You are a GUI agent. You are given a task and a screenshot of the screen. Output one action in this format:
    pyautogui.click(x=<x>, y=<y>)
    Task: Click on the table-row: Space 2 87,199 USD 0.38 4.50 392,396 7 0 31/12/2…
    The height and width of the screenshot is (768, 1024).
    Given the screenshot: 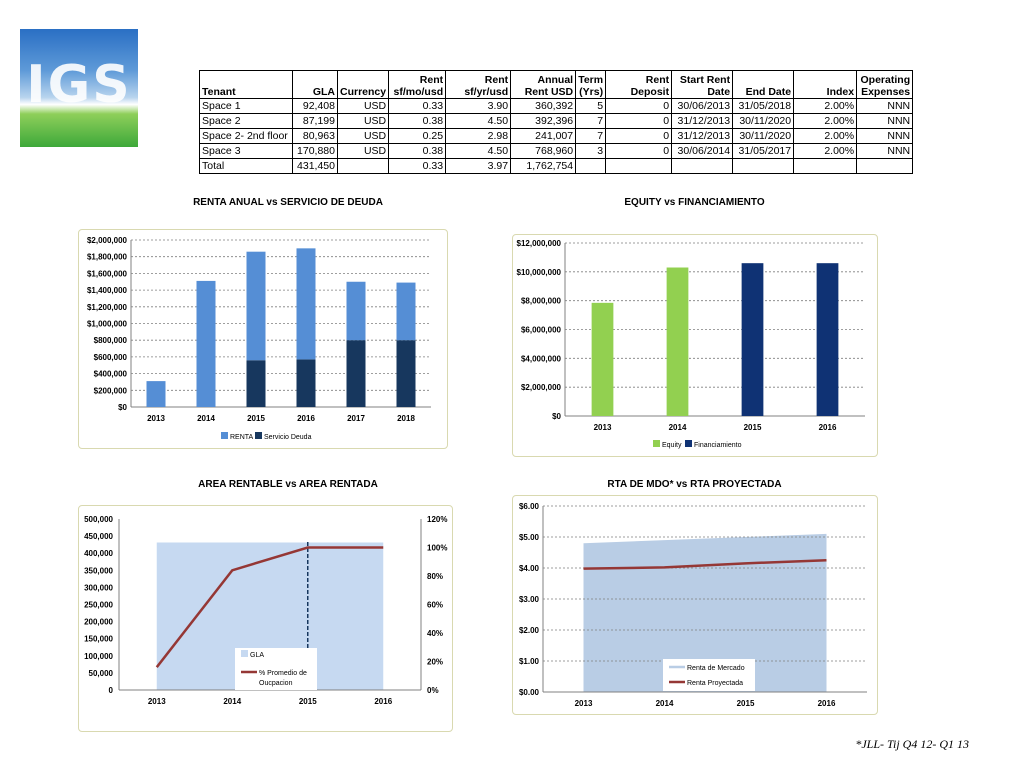 What is the action you would take?
    pyautogui.click(x=556, y=121)
    